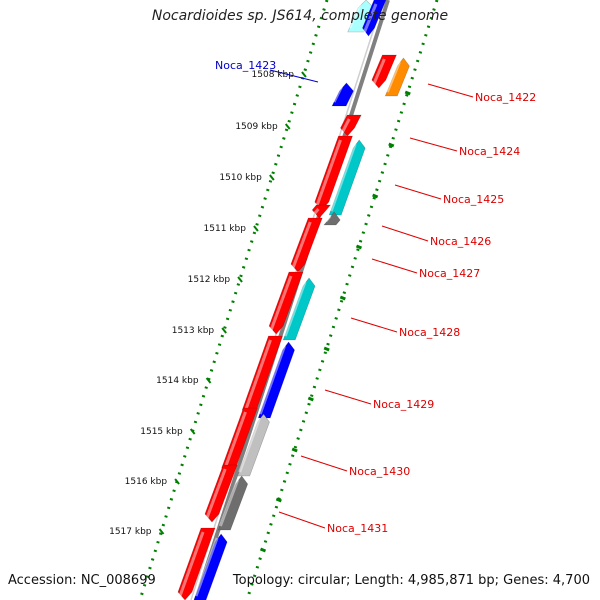 This screenshot has width=600, height=600. What do you see at coordinates (177, 381) in the screenshot?
I see `scale-label: 1514 kbp` at bounding box center [177, 381].